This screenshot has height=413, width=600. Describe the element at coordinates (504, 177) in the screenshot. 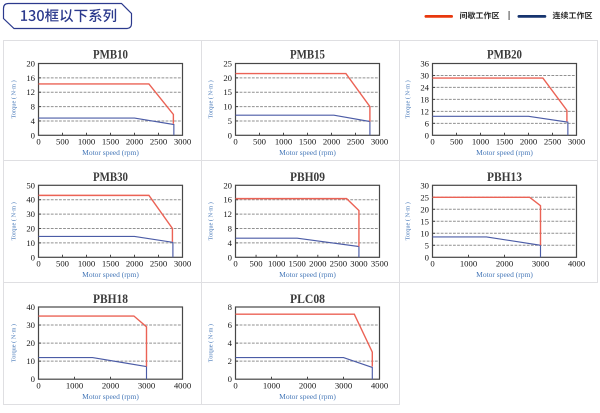

I see `svg-text: PBH13` at that location.